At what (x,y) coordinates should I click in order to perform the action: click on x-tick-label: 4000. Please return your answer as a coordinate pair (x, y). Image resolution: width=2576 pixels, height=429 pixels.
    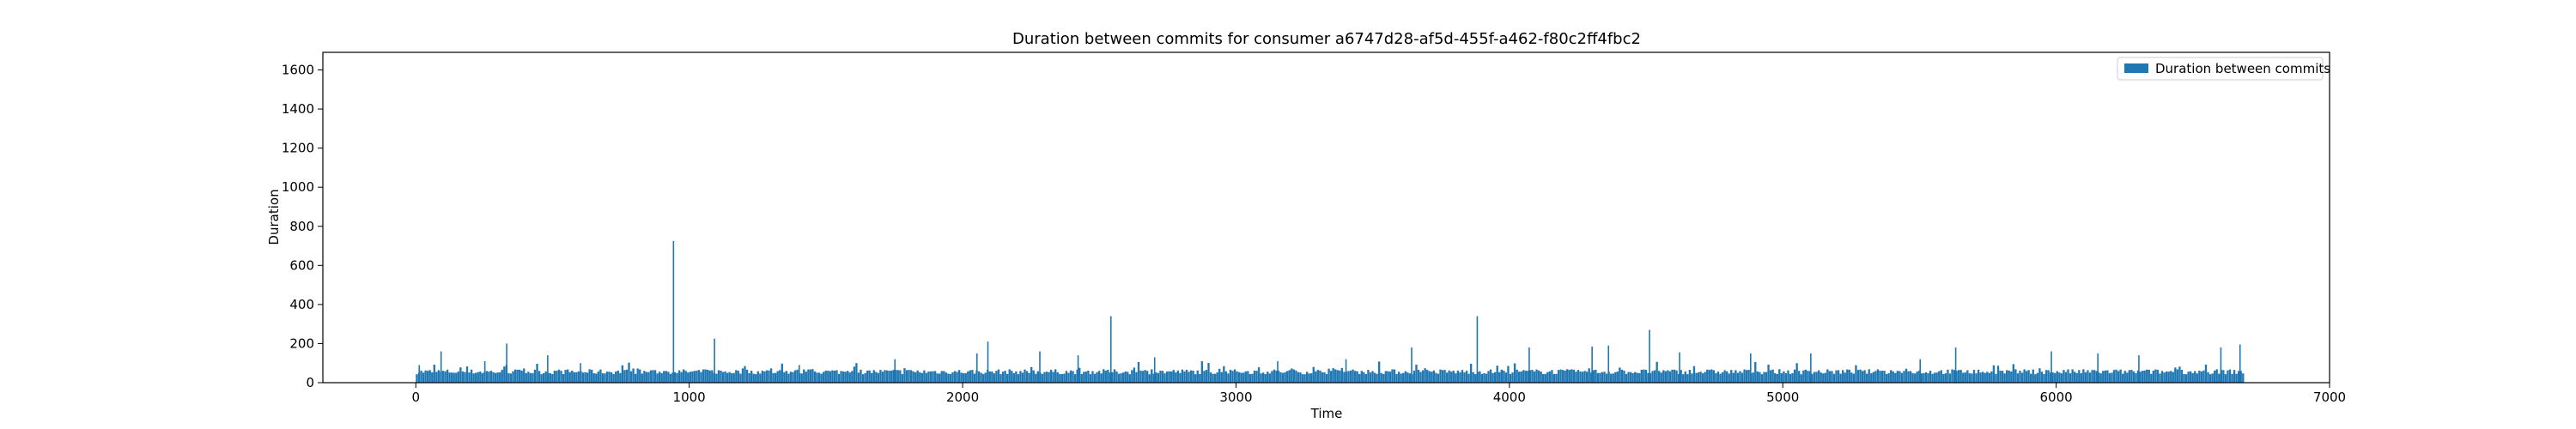
    Looking at the image, I should click on (1510, 398).